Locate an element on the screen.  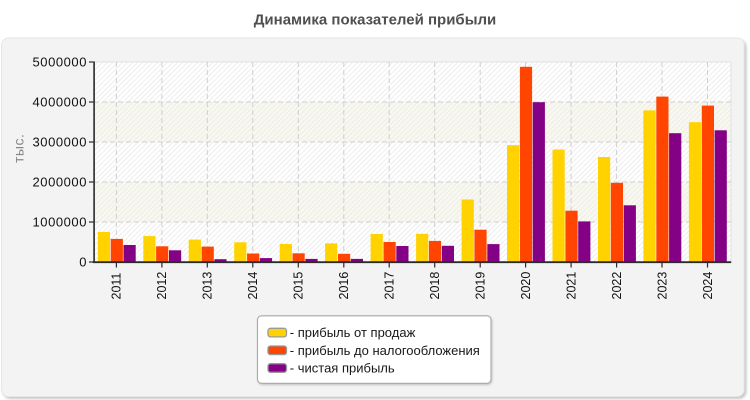
svg-text: Динамика показателей прибыли is located at coordinates (375, 20).